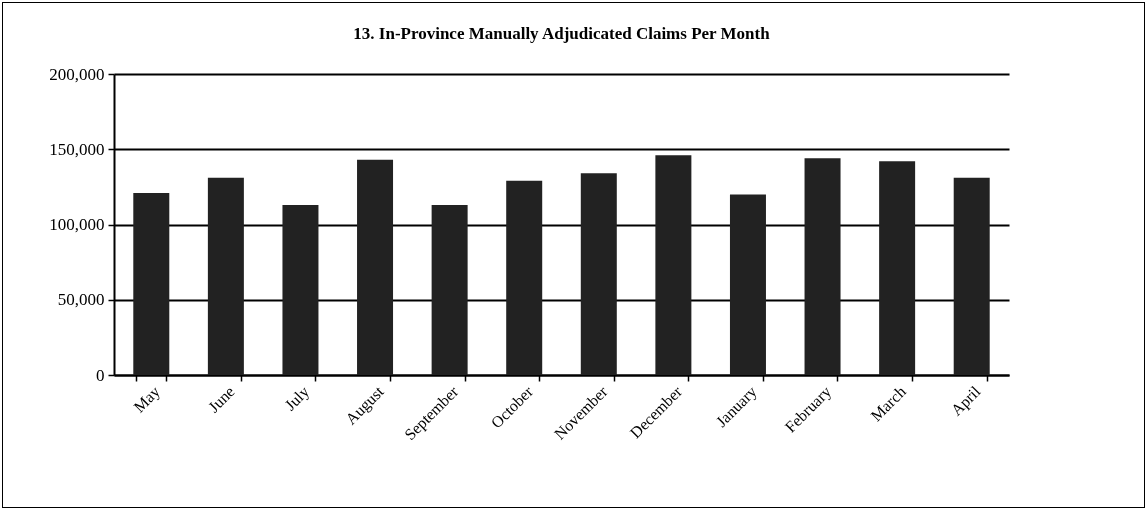  What do you see at coordinates (147, 399) in the screenshot?
I see `x-tick-label: May` at bounding box center [147, 399].